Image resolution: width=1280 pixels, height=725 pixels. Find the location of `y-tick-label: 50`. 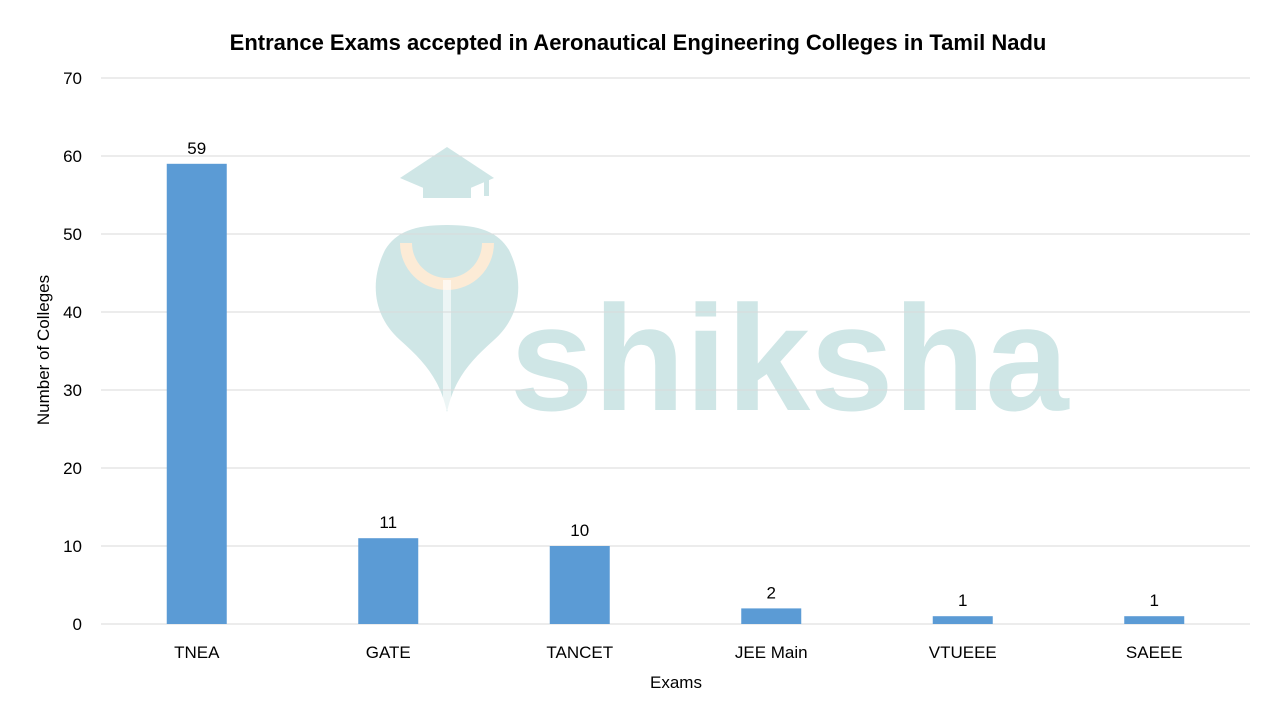

y-tick-label: 50 is located at coordinates (72, 234).